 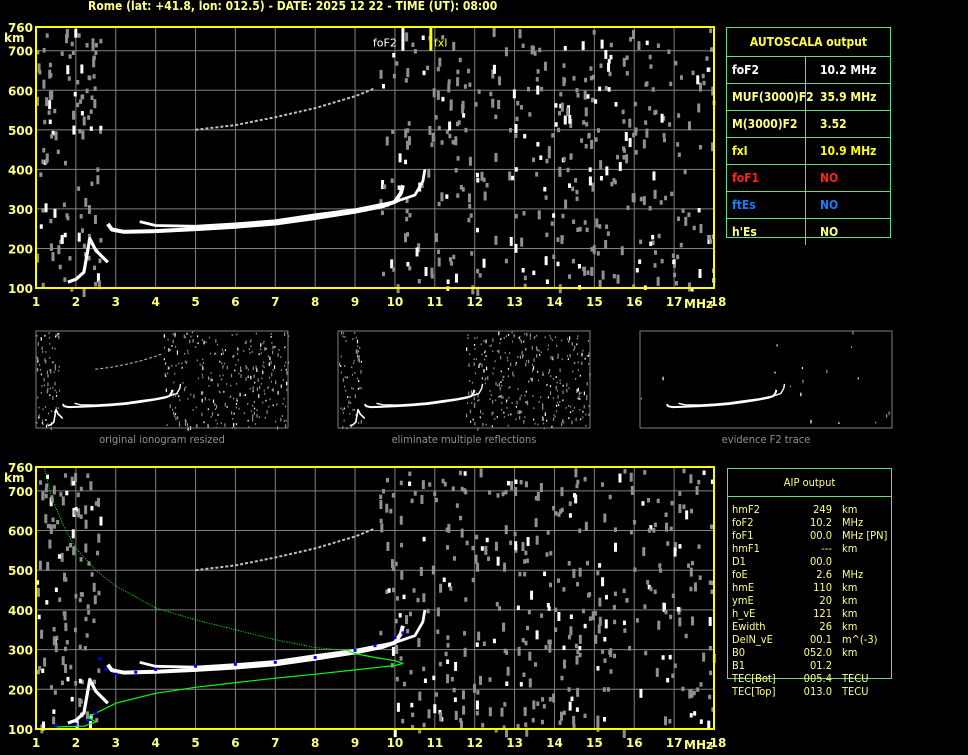 What do you see at coordinates (848, 151) in the screenshot?
I see `autoscala-value: 10.9 MHz` at bounding box center [848, 151].